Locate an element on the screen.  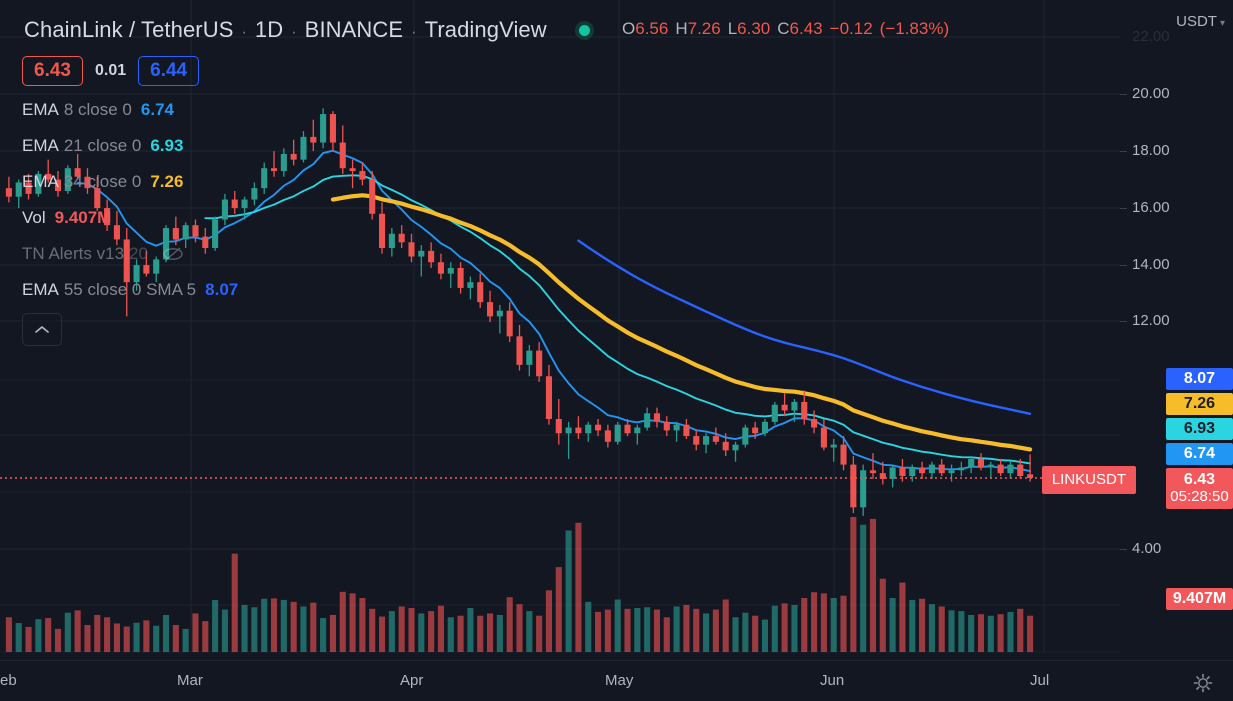
gear-icon is located at coordinates (1203, 683).